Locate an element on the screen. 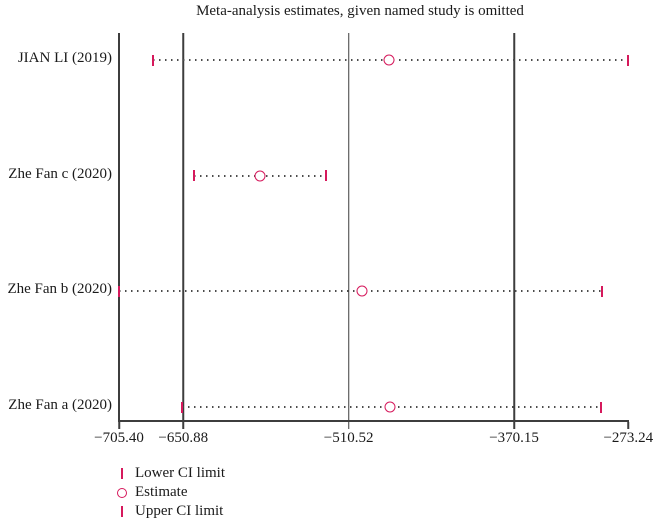 Image resolution: width=655 pixels, height=522 pixels. legend-item-upper-ci: Upper CI limit is located at coordinates (170, 511).